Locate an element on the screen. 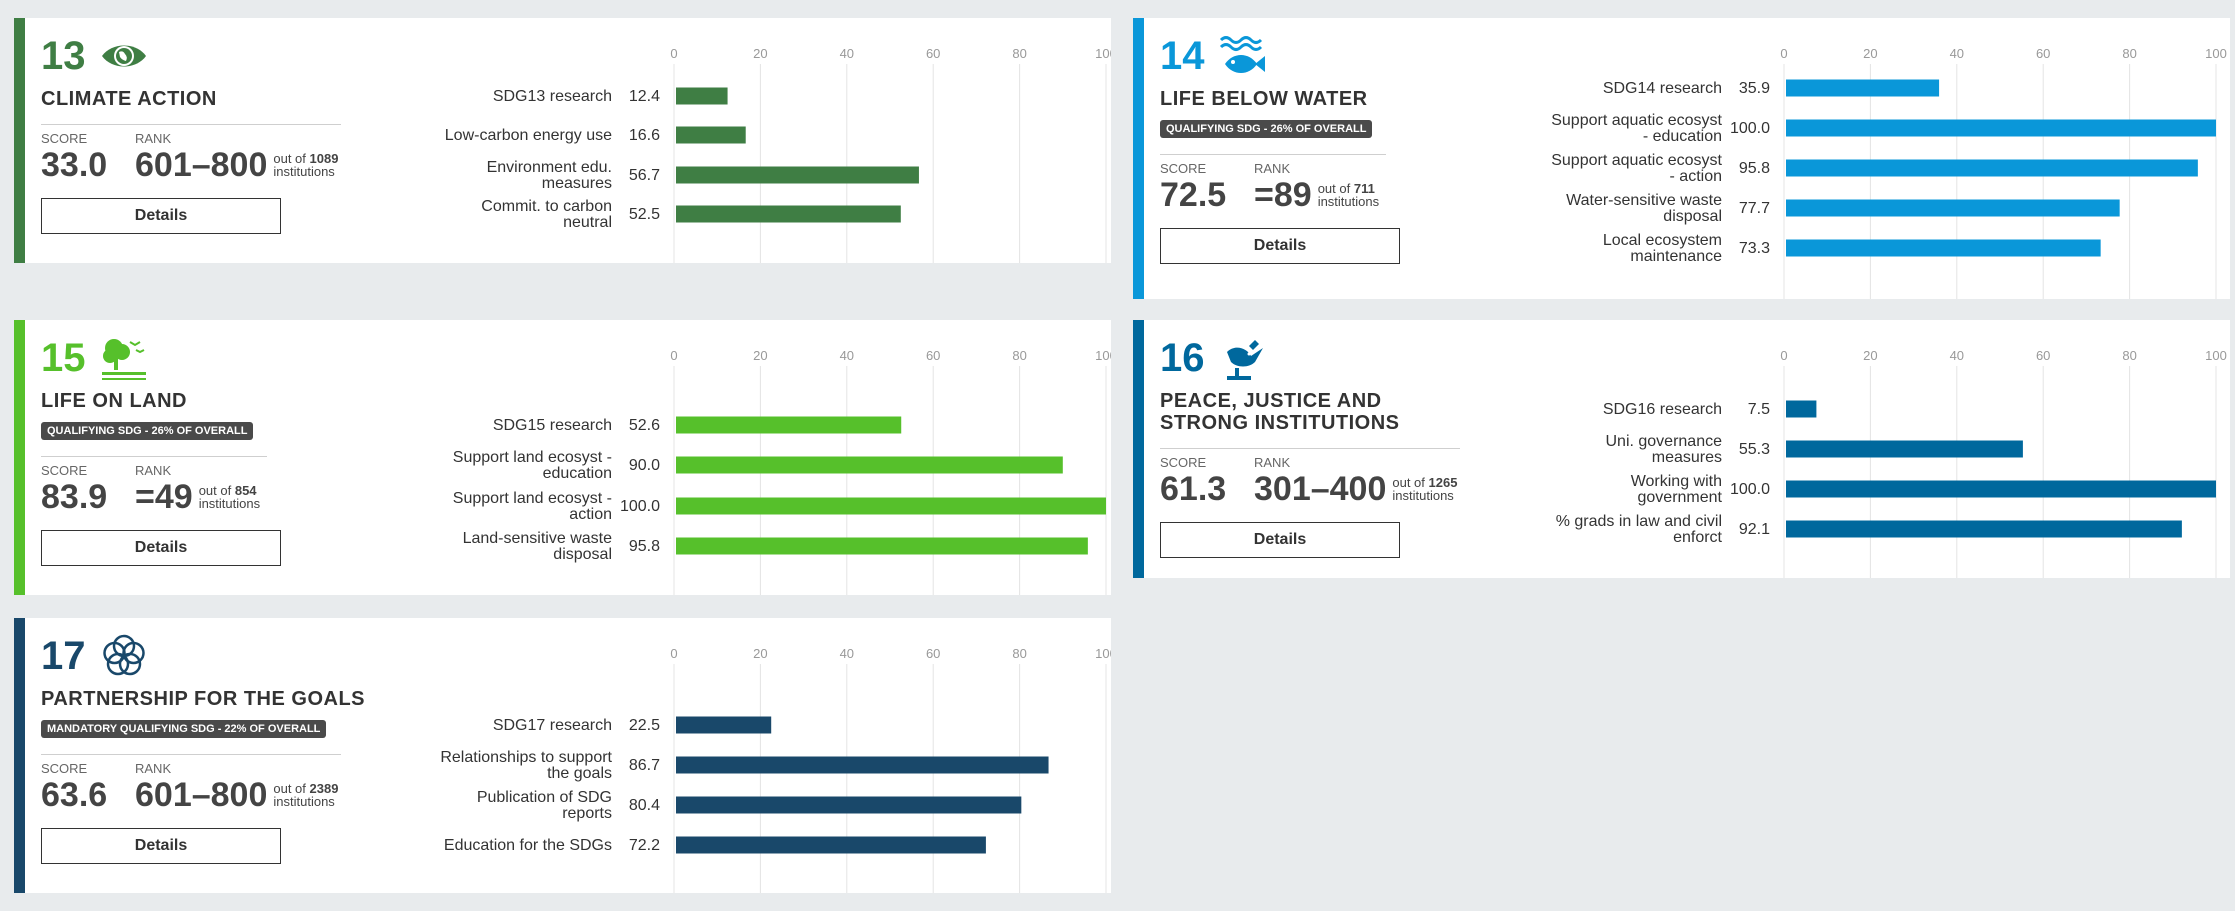 Image resolution: width=2235 pixels, height=911 pixels. dove-gavel-icon is located at coordinates (1243, 358).